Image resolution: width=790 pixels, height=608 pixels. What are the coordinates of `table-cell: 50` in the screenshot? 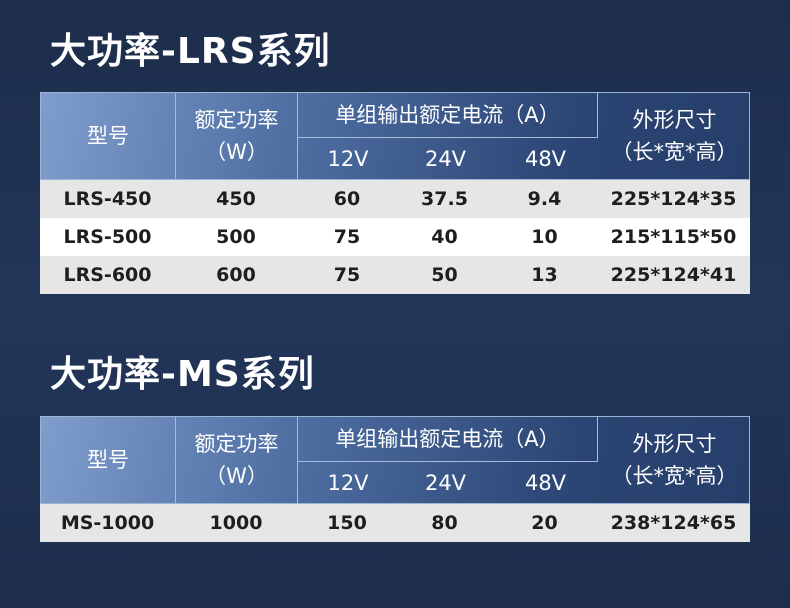 It's located at (444, 275).